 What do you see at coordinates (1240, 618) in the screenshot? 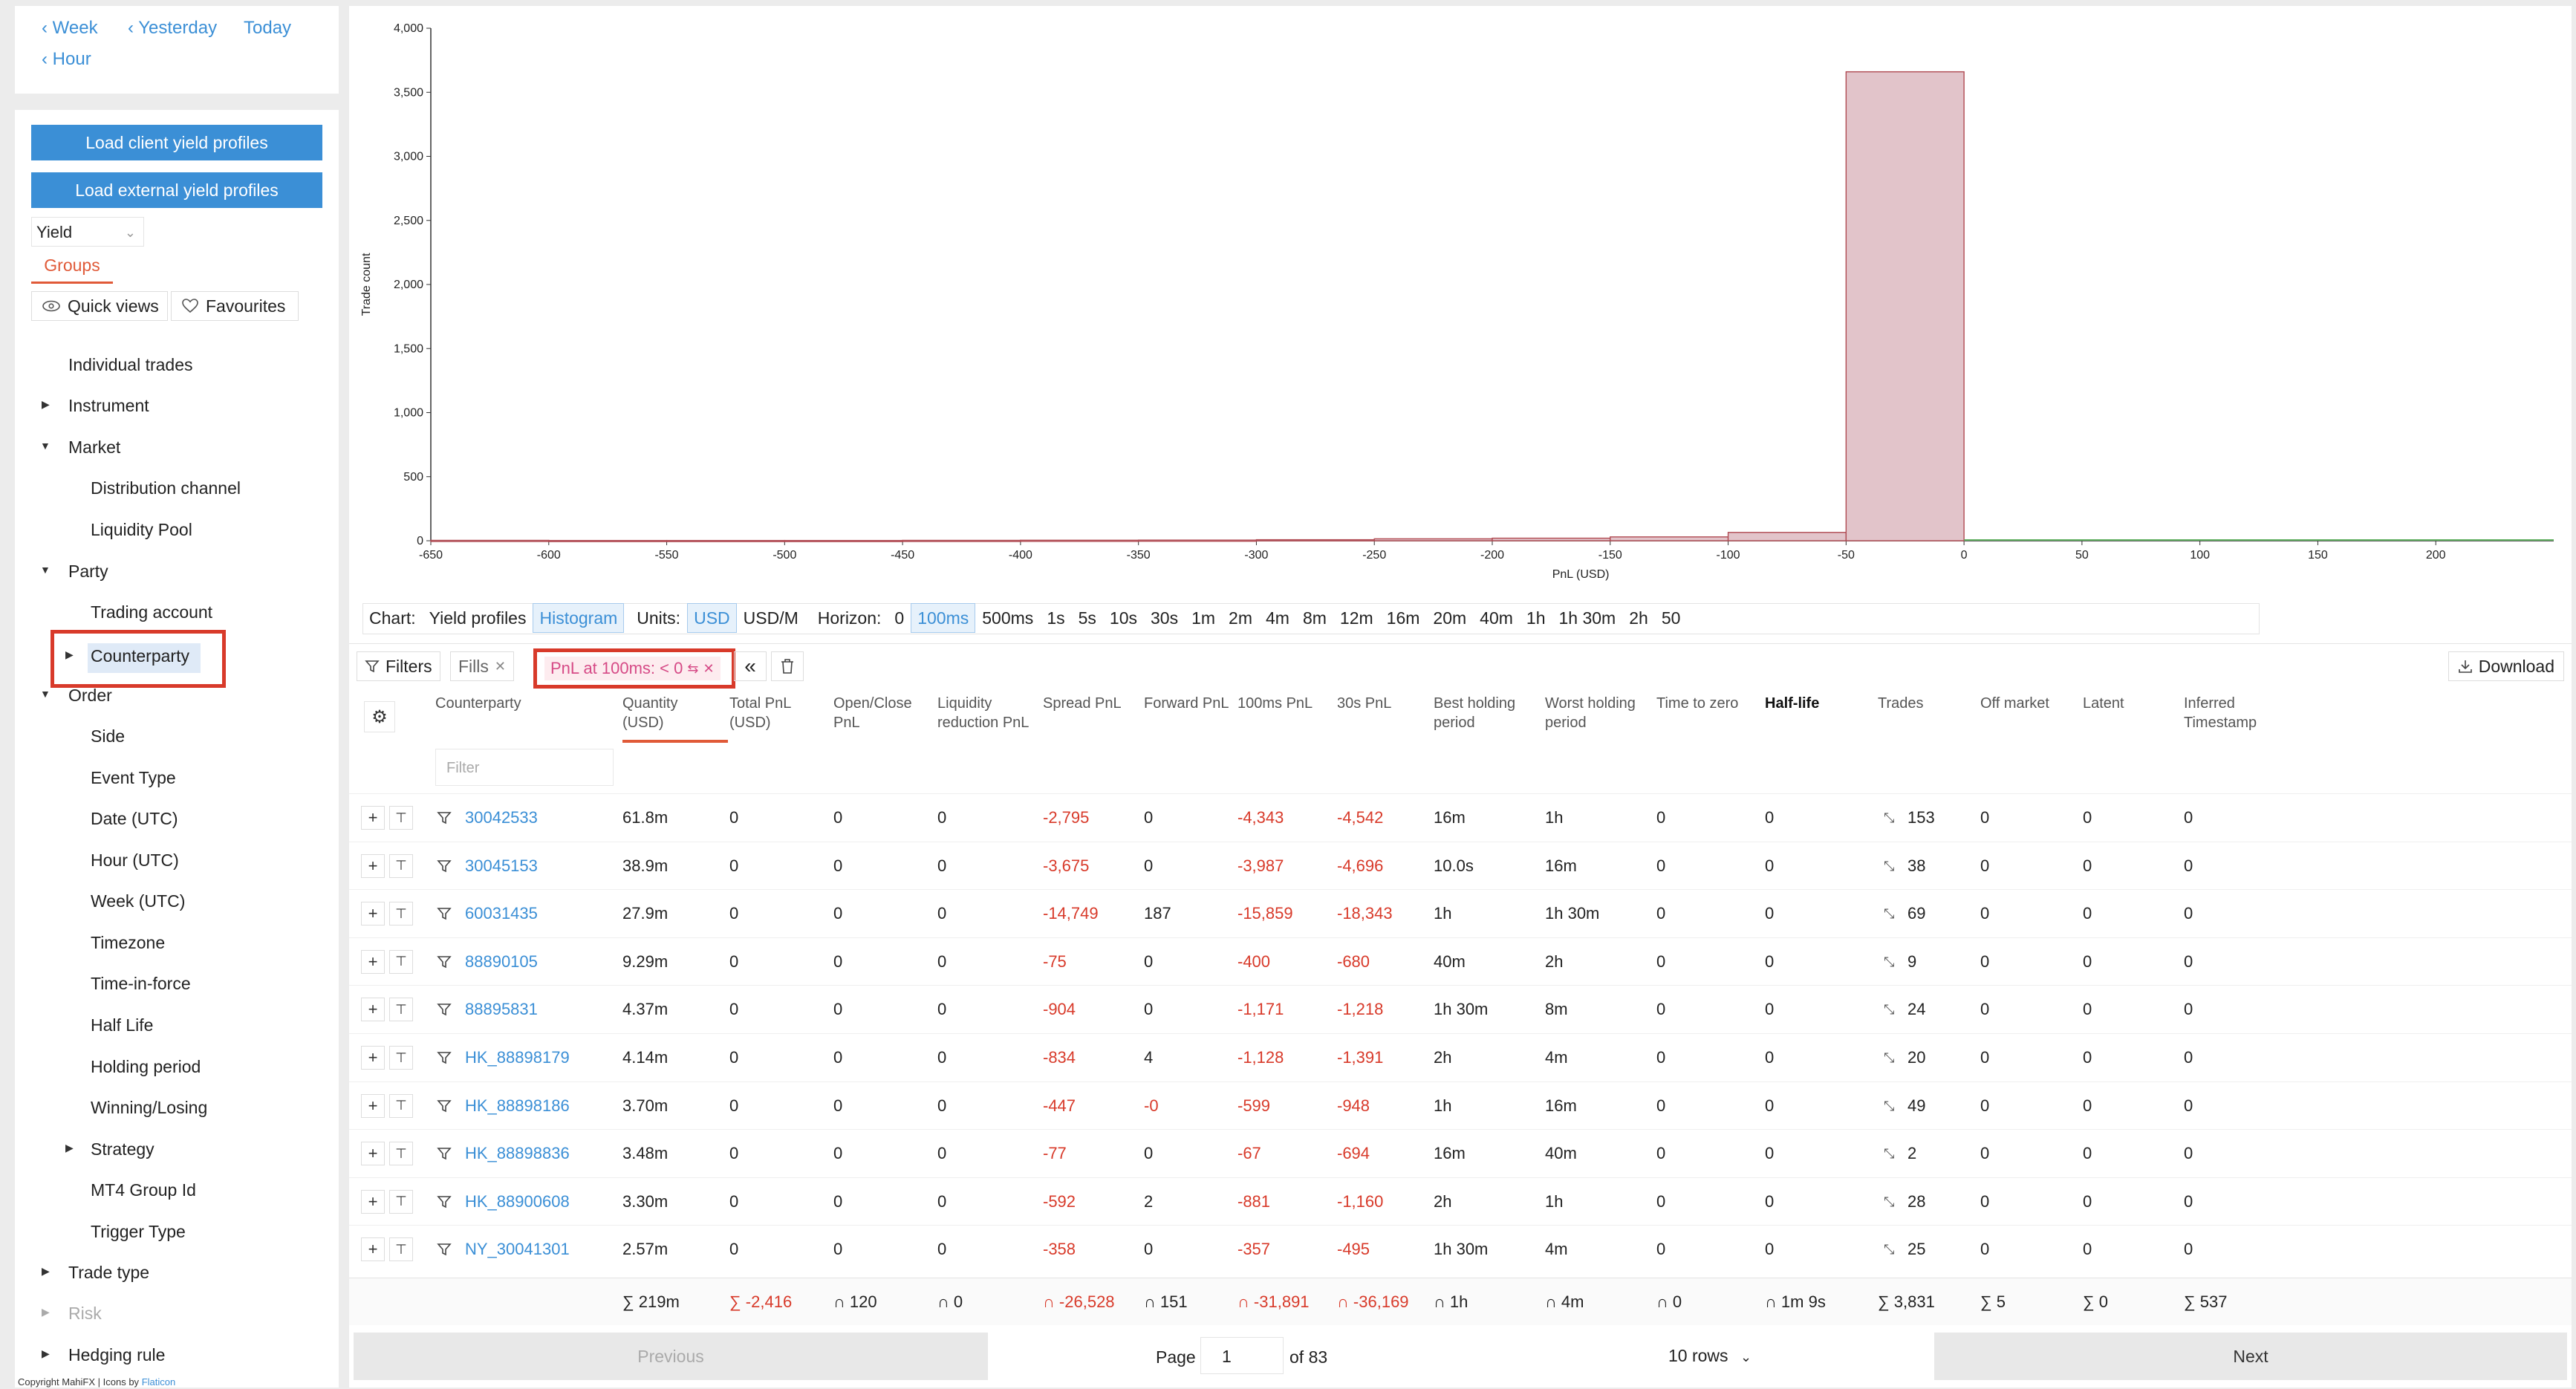
I see `horizon-option: 2m` at bounding box center [1240, 618].